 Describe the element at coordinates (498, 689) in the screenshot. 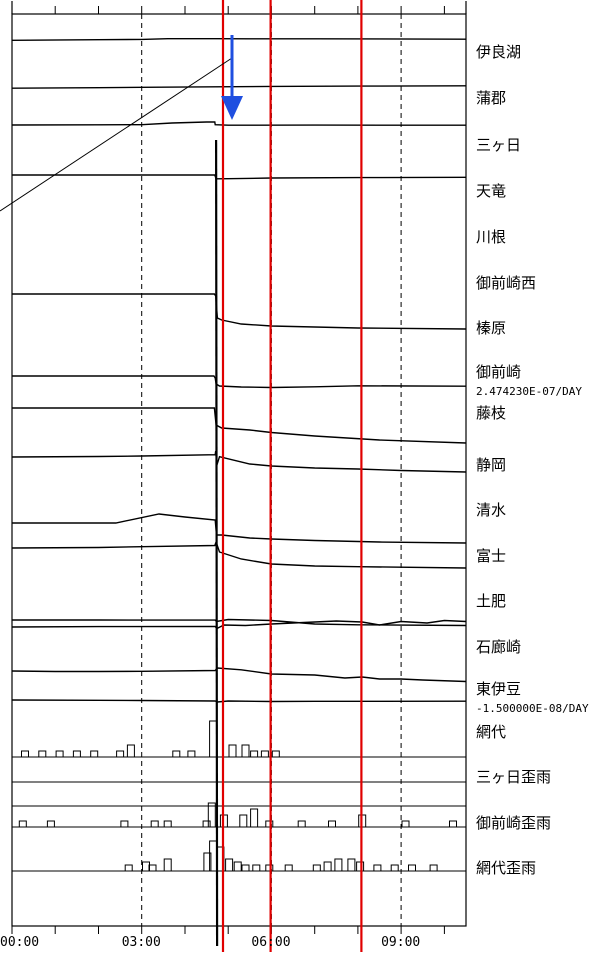

I see `label-higashi-izu: 東伊豆` at that location.